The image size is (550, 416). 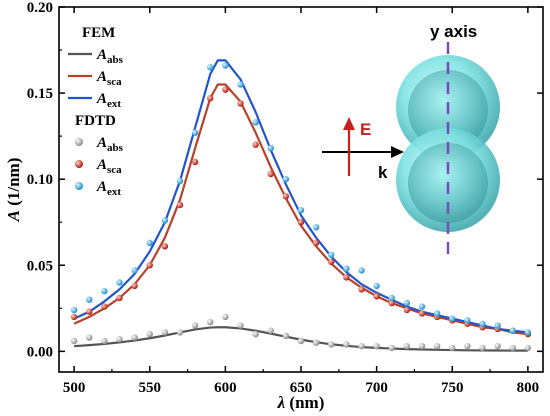 What do you see at coordinates (453, 31) in the screenshot?
I see `y-axis-label: y axis` at bounding box center [453, 31].